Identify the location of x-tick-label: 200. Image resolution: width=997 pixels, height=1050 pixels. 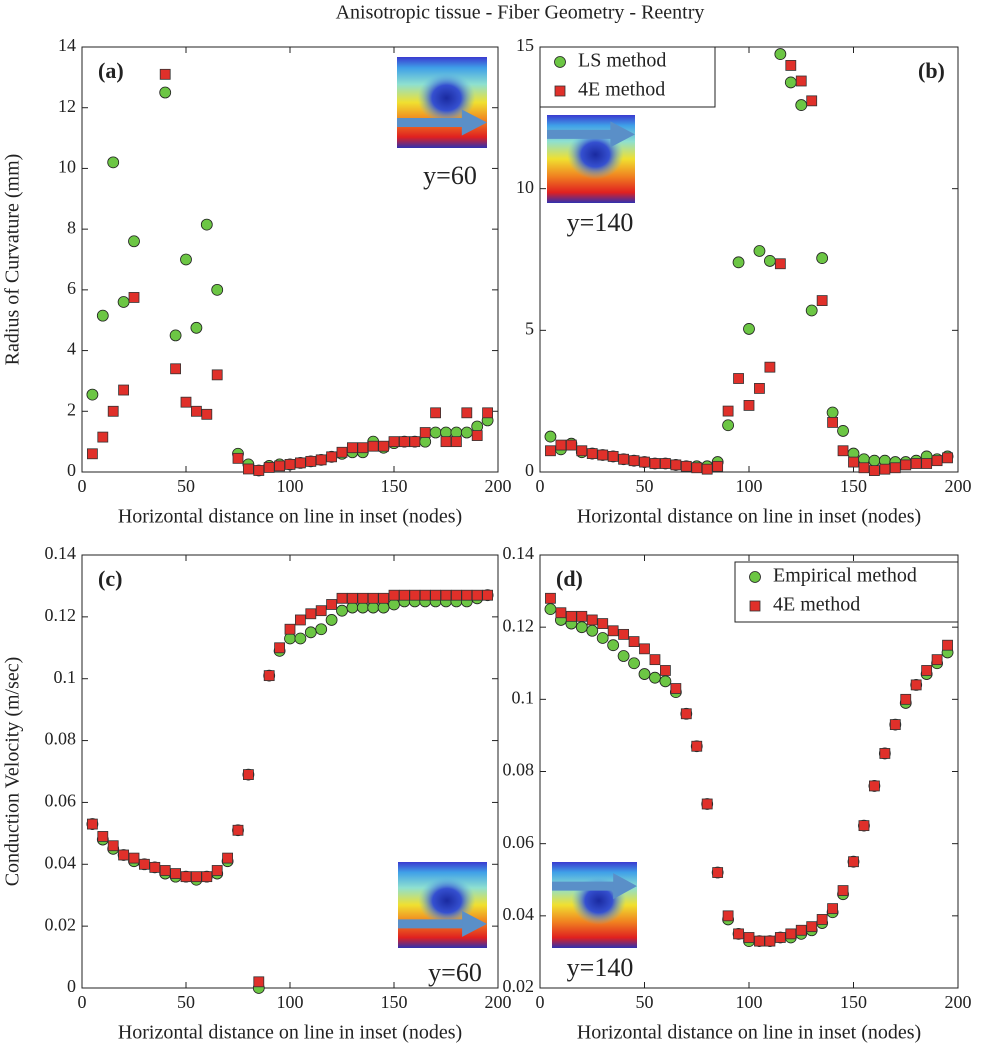
(958, 486).